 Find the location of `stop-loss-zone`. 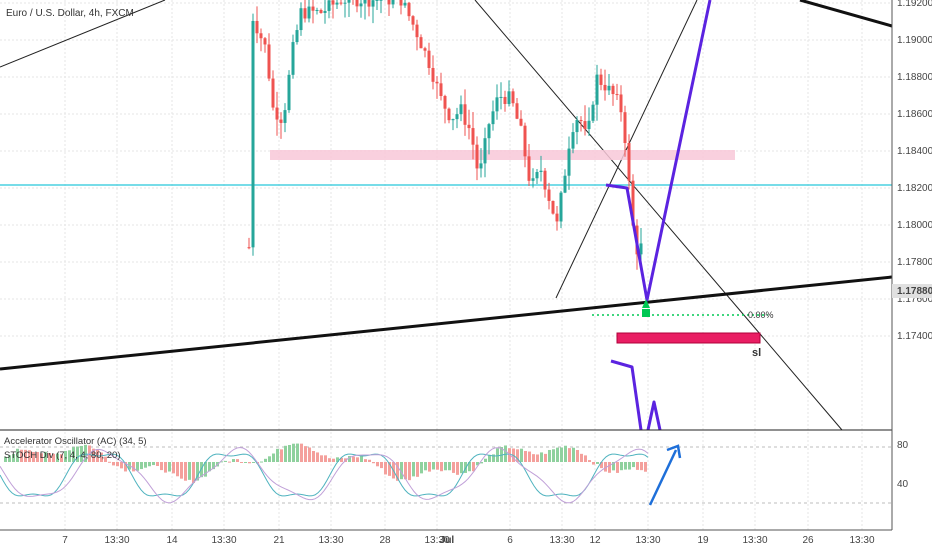

stop-loss-zone is located at coordinates (688, 338).